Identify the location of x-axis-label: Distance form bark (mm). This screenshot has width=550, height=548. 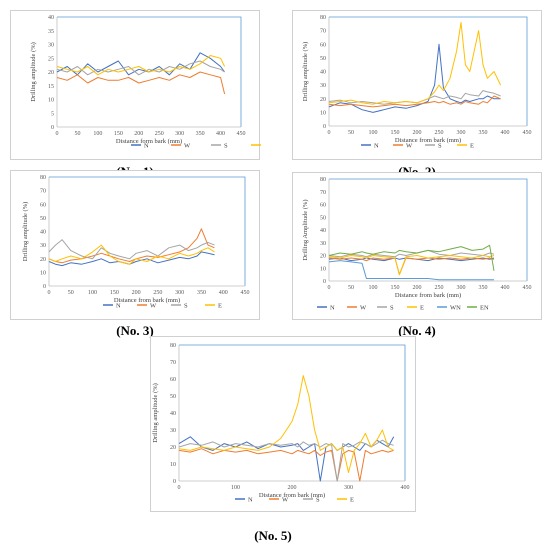
(149, 141).